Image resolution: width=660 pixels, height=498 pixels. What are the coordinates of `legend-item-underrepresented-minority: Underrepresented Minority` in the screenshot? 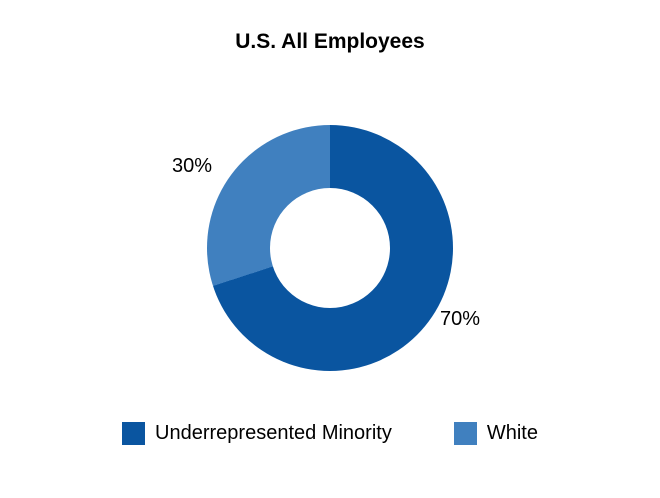 It's located at (257, 433).